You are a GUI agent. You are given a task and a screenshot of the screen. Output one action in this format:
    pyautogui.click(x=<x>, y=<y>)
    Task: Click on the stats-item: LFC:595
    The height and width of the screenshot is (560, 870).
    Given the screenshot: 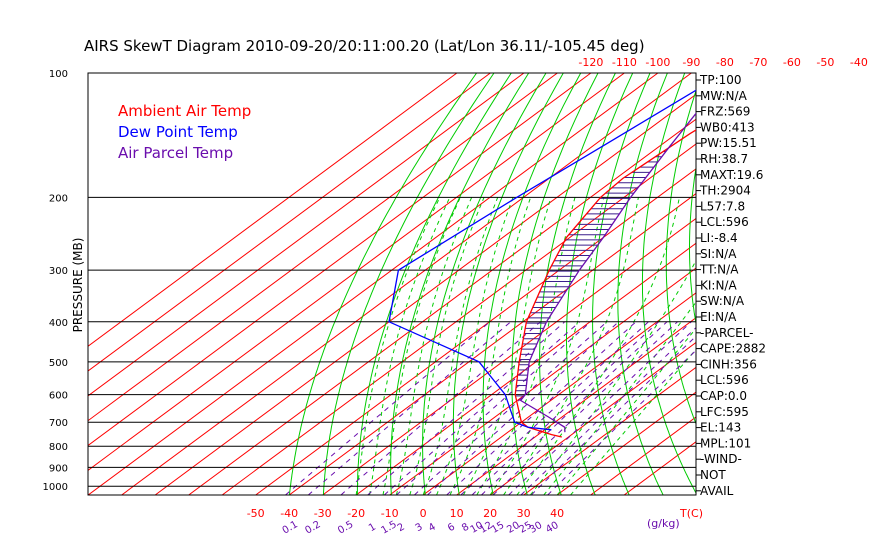 What is the action you would take?
    pyautogui.click(x=724, y=412)
    